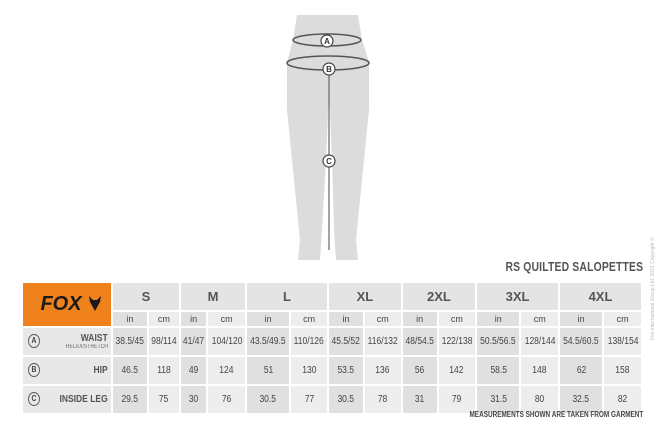  What do you see at coordinates (70, 304) in the screenshot?
I see `fox-logo-icon: FOX` at bounding box center [70, 304].